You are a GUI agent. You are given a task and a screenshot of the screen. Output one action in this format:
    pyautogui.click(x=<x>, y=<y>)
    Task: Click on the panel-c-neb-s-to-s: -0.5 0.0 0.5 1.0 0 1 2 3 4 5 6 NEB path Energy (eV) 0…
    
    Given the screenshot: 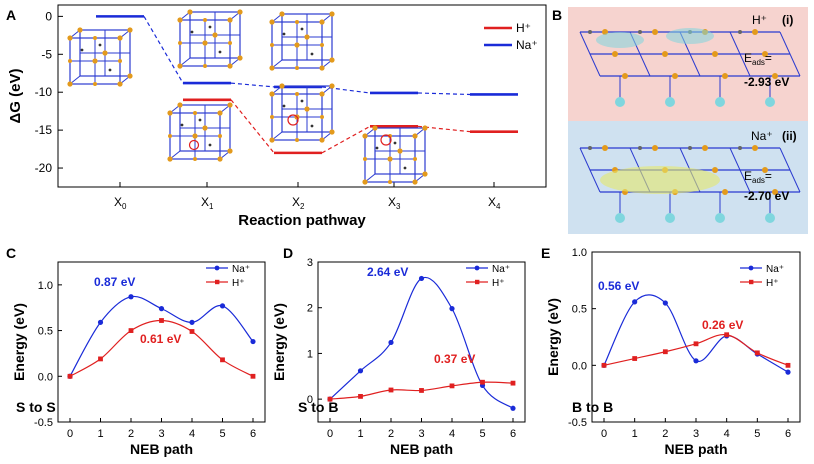 What is the action you would take?
    pyautogui.click(x=138, y=359)
    